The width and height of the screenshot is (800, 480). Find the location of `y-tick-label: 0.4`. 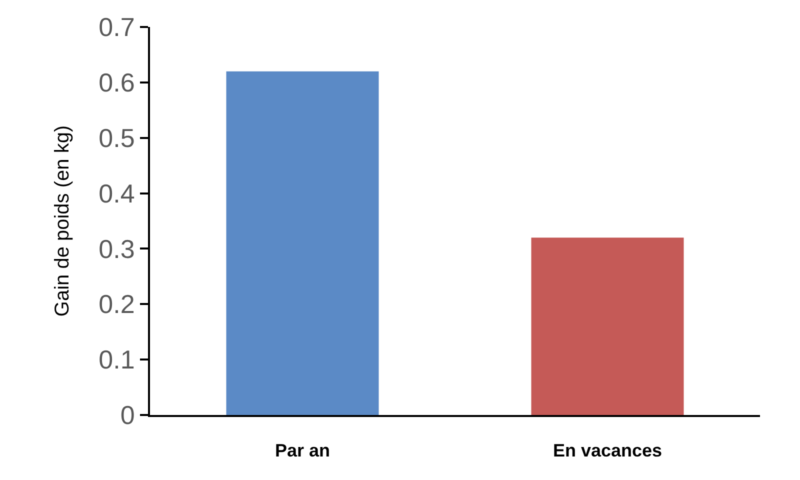

y-tick-label: 0.4 is located at coordinates (116, 193).